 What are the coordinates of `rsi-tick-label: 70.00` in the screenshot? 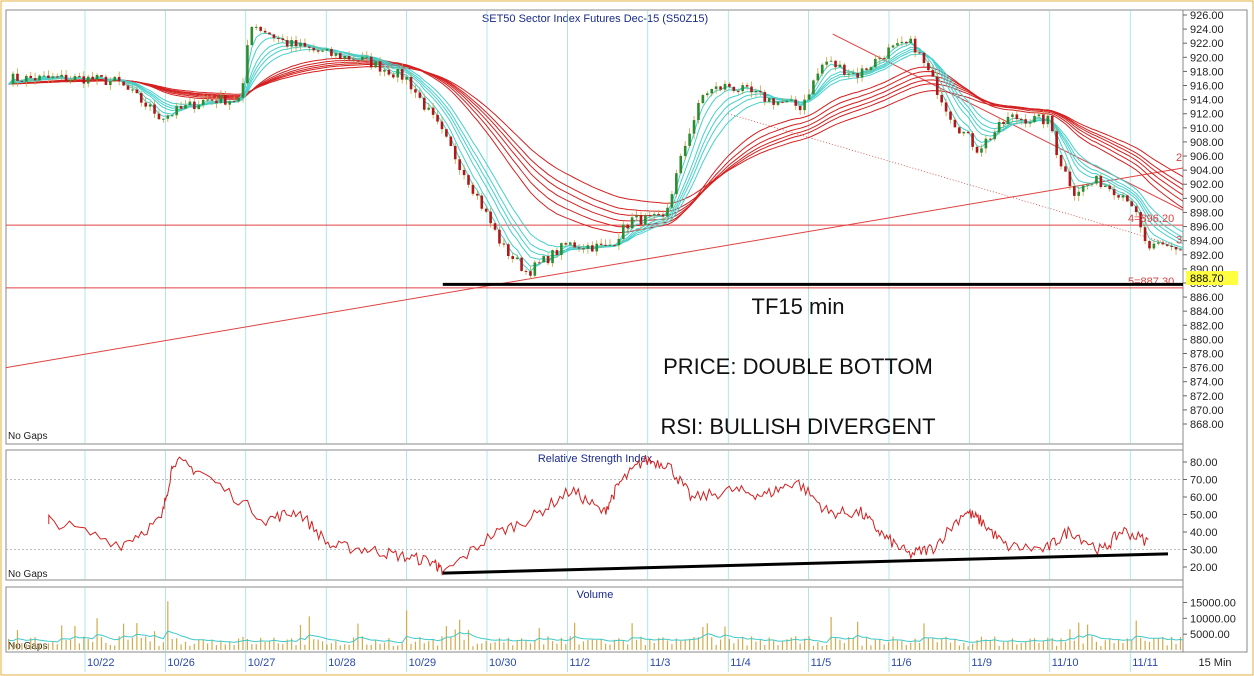 It's located at (1204, 481).